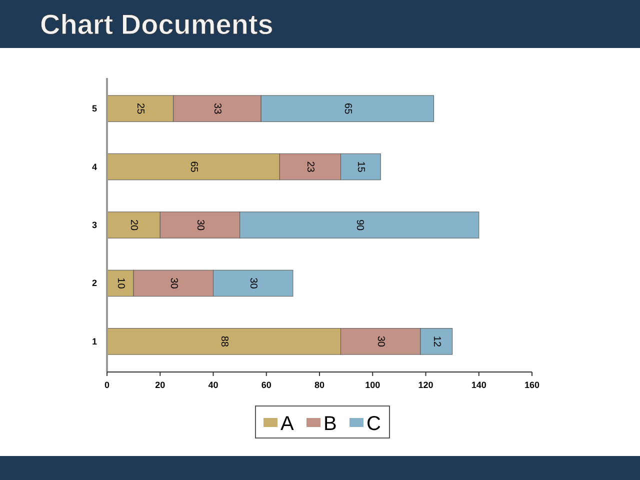  Describe the element at coordinates (310, 167) in the screenshot. I see `data-label: 23` at that location.